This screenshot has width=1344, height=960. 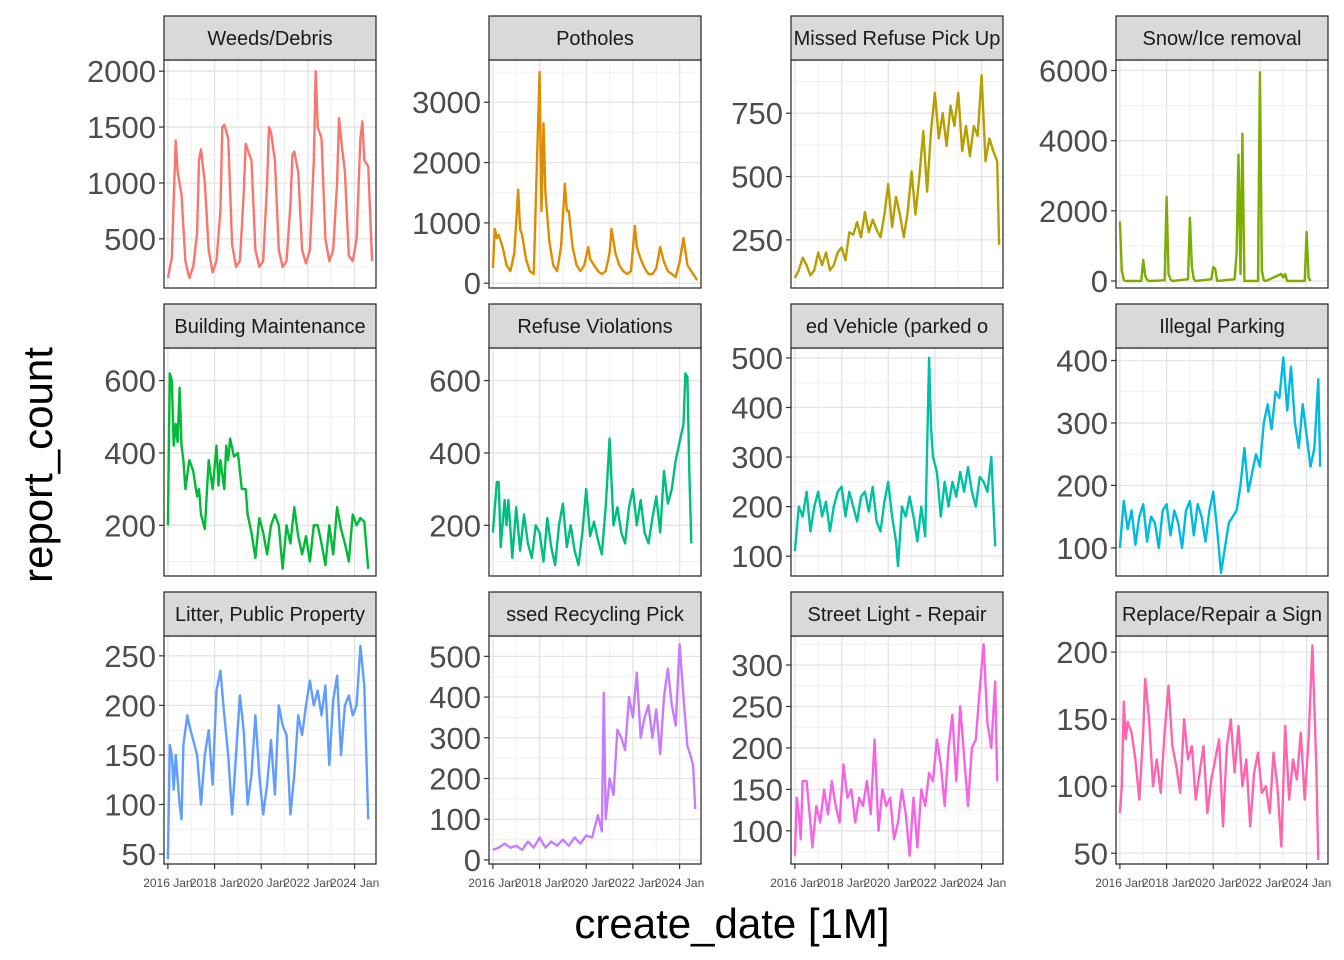 I want to click on facet-panel-potholes: 0 1000 2000 3000 Potholes, so click(x=557, y=158).